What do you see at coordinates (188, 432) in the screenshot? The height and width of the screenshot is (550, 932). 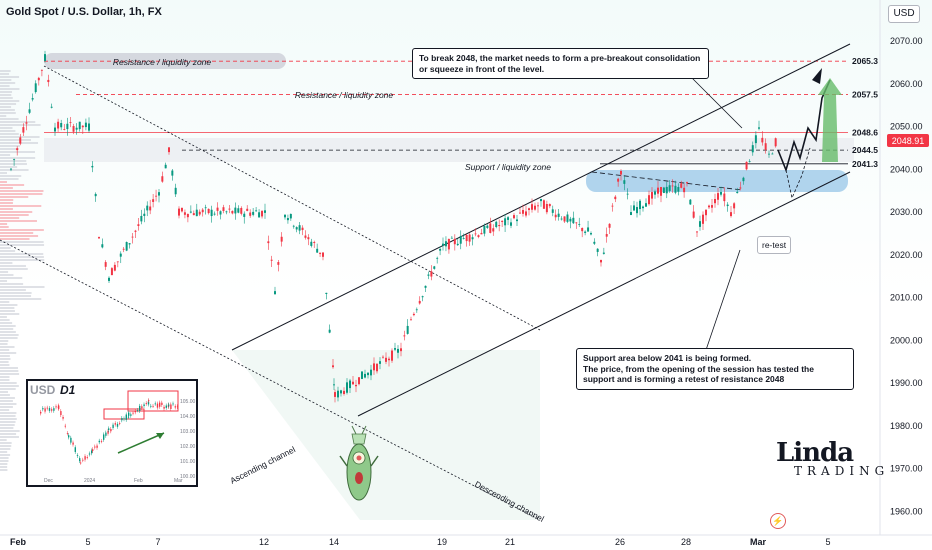 I see `inset-price-tick: 103.00` at bounding box center [188, 432].